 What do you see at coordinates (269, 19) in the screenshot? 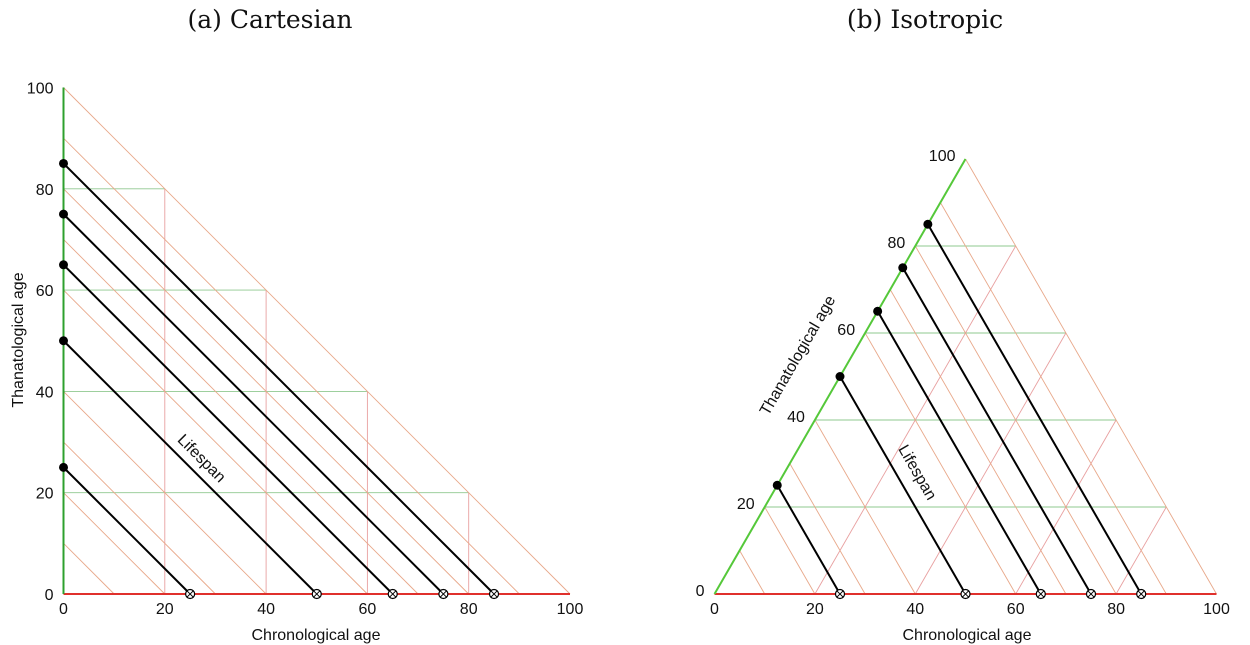
I see `panel-title-cartesian: (a) Cartesian` at bounding box center [269, 19].